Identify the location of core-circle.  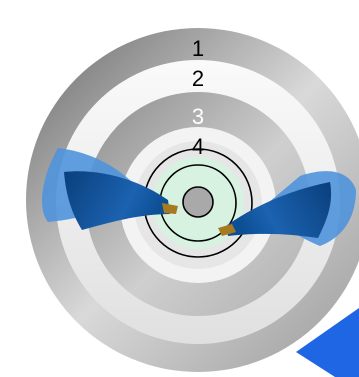
(198, 202).